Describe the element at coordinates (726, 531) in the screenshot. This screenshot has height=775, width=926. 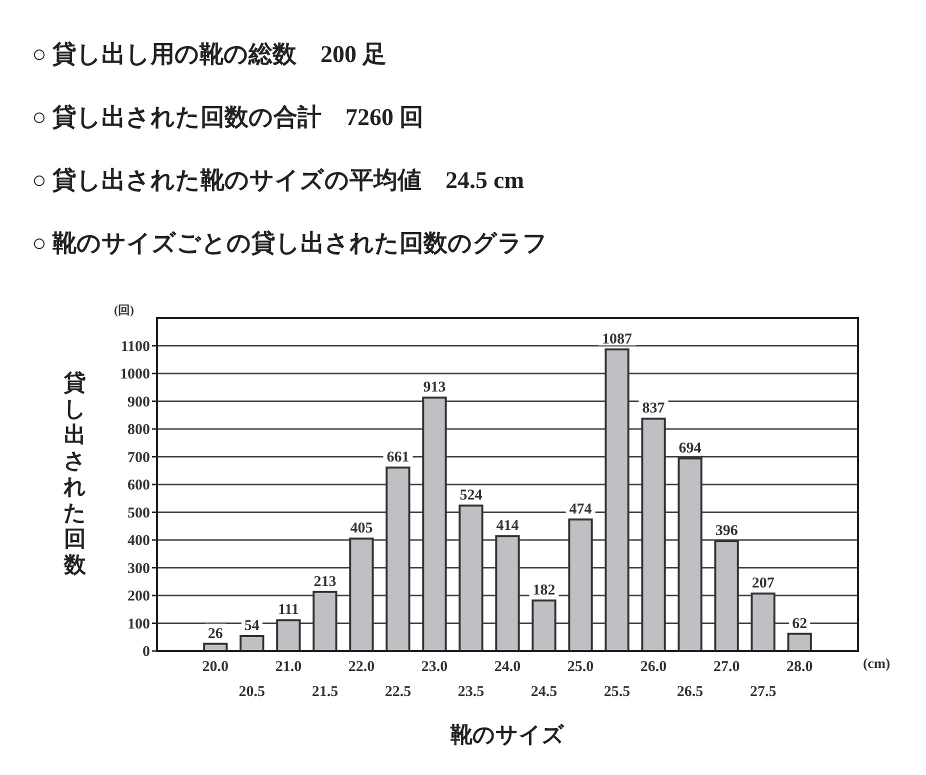
I see `data-label: 396` at that location.